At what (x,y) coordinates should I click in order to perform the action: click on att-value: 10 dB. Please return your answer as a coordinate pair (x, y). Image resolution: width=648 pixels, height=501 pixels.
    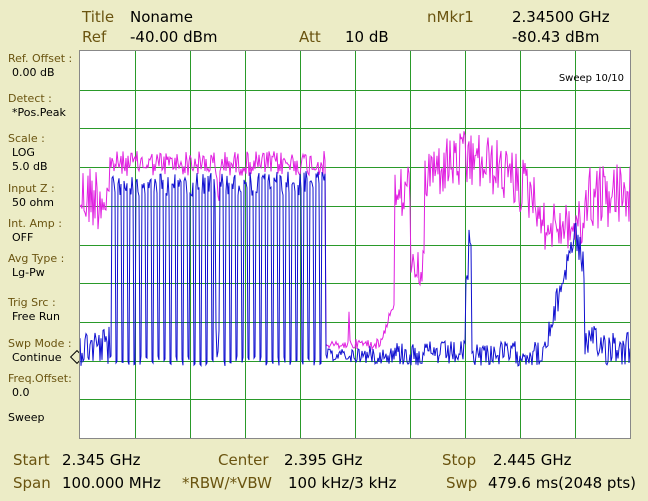
    Looking at the image, I should click on (367, 37).